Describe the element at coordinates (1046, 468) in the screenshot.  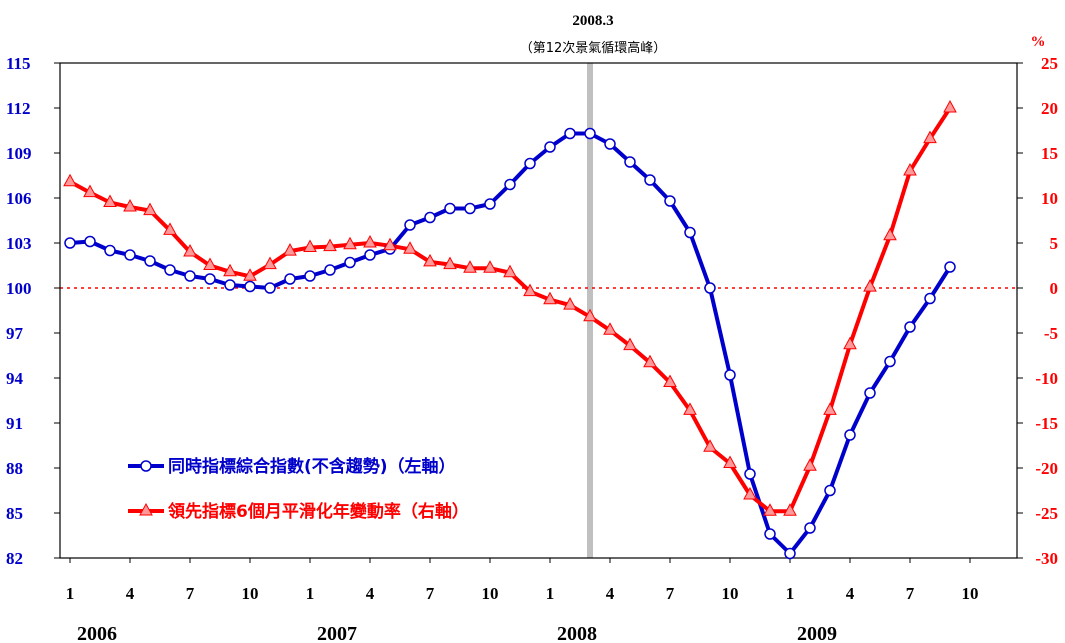
I see `right-axis-tick-label: -20` at that location.